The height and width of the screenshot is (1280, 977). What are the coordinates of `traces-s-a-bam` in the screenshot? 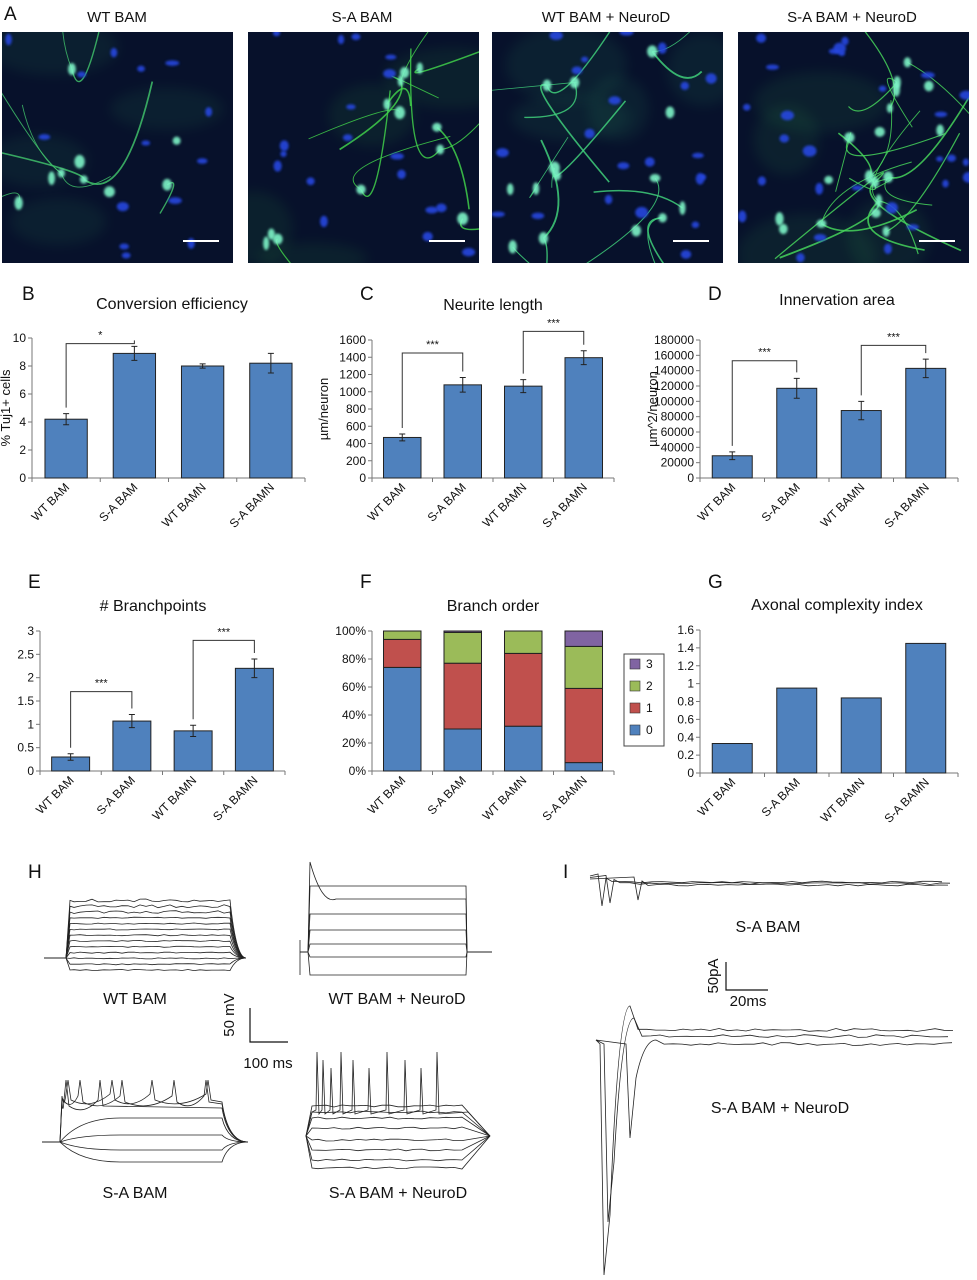 It's located at (145, 1121).